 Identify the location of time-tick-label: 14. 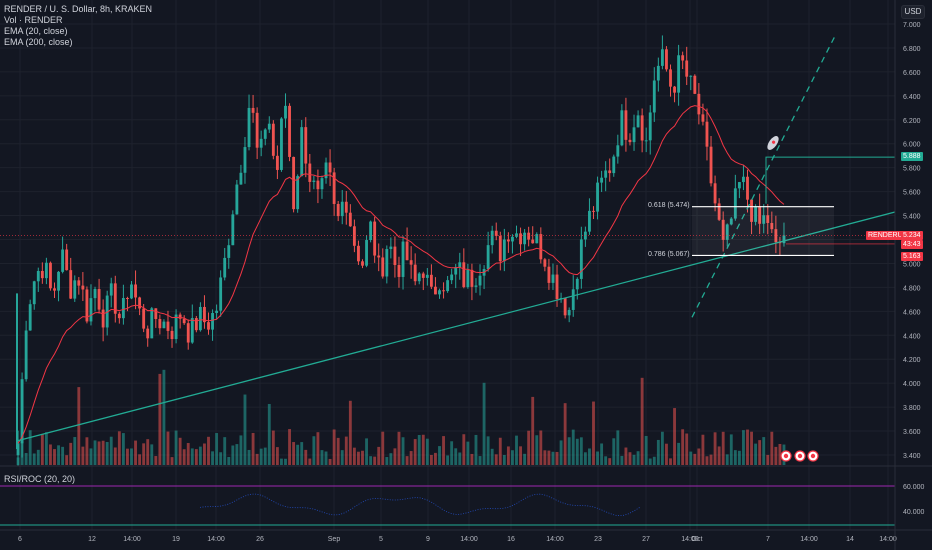
(850, 539).